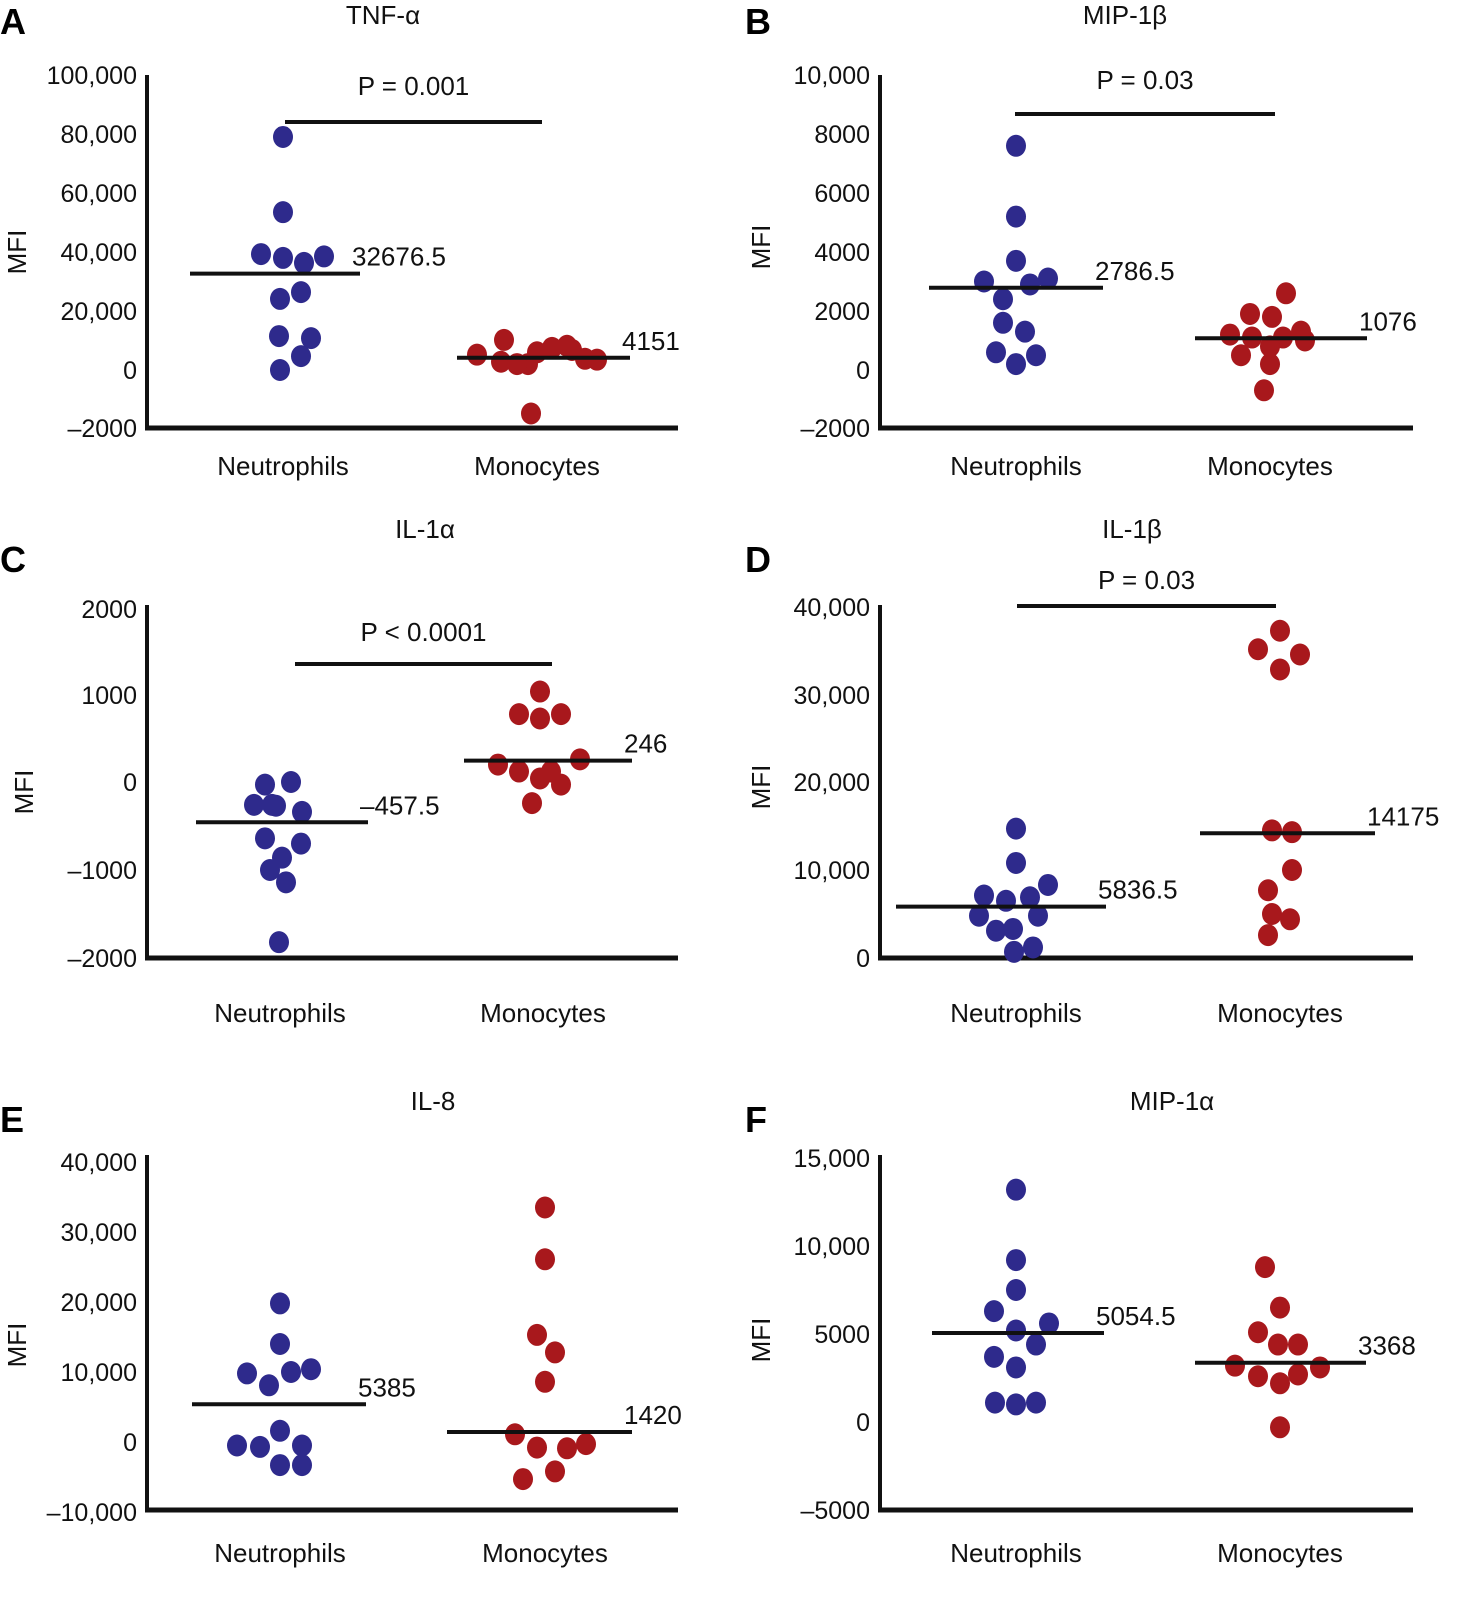 This screenshot has height=1612, width=1463. Describe the element at coordinates (414, 86) in the screenshot. I see `p-value-label: P = 0.001` at that location.